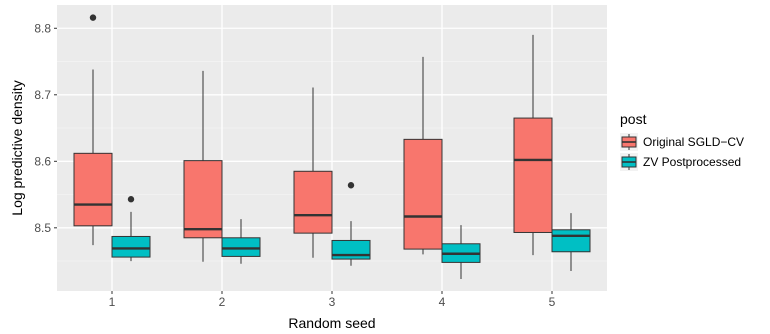 This screenshot has width=770, height=334. What do you see at coordinates (692, 162) in the screenshot?
I see `legend-label: ZV Postprocessed` at bounding box center [692, 162].